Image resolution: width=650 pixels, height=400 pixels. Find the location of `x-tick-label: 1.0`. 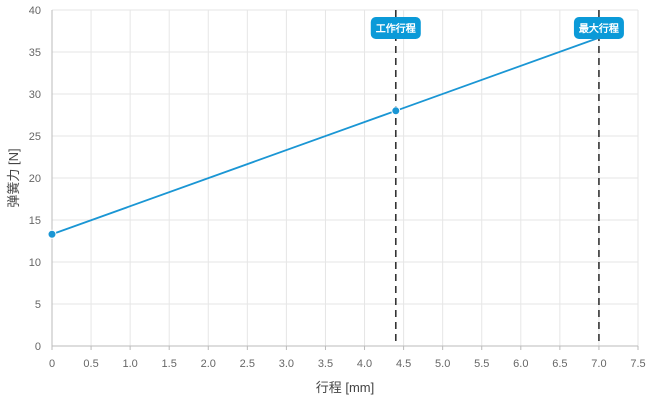

x-tick-label: 1.0 is located at coordinates (129, 364).